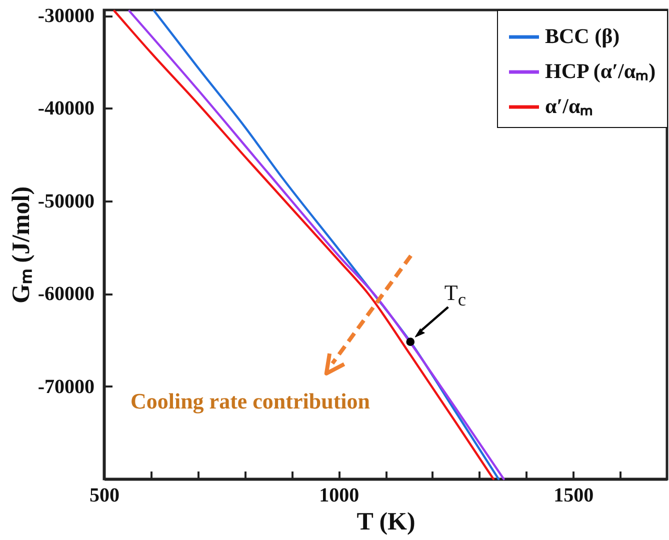 Image resolution: width=669 pixels, height=540 pixels. Describe the element at coordinates (66, 294) in the screenshot. I see `y-tick-label: -60000` at that location.